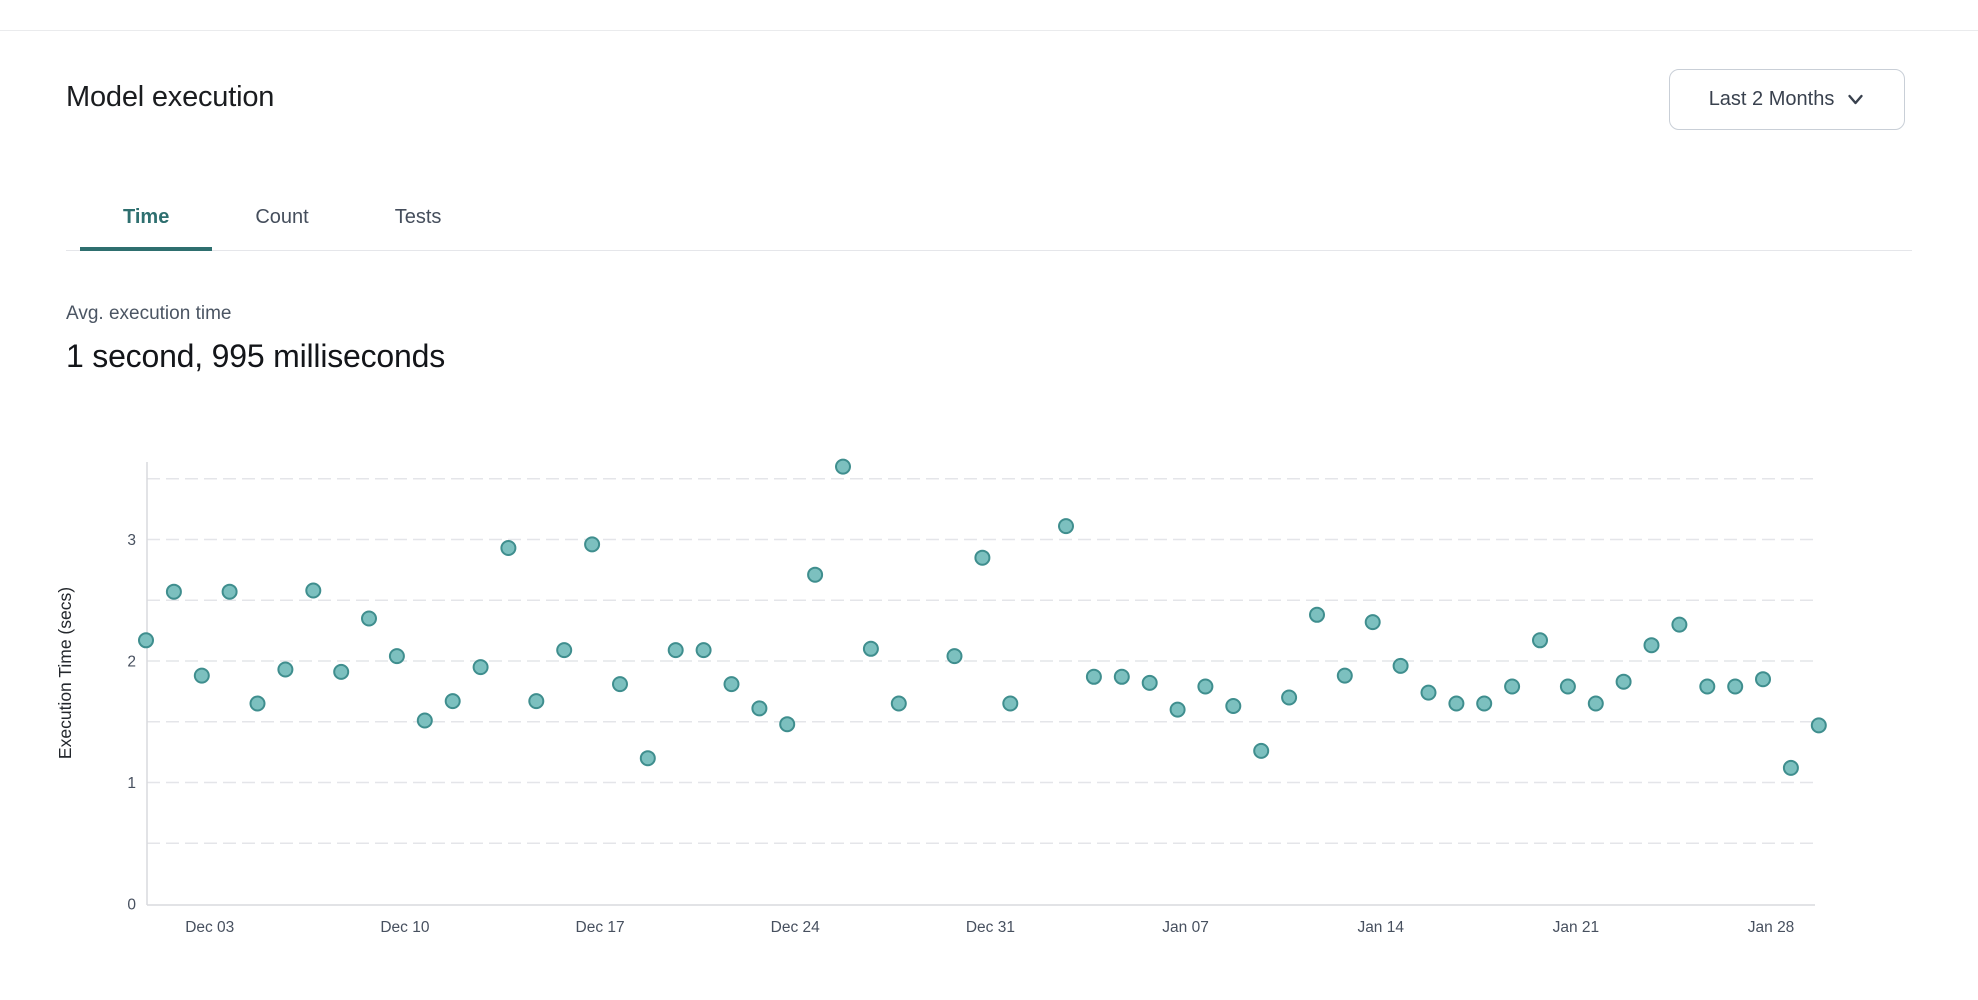  Describe the element at coordinates (1771, 99) in the screenshot. I see `date-range-label: Last 2 Months` at that location.